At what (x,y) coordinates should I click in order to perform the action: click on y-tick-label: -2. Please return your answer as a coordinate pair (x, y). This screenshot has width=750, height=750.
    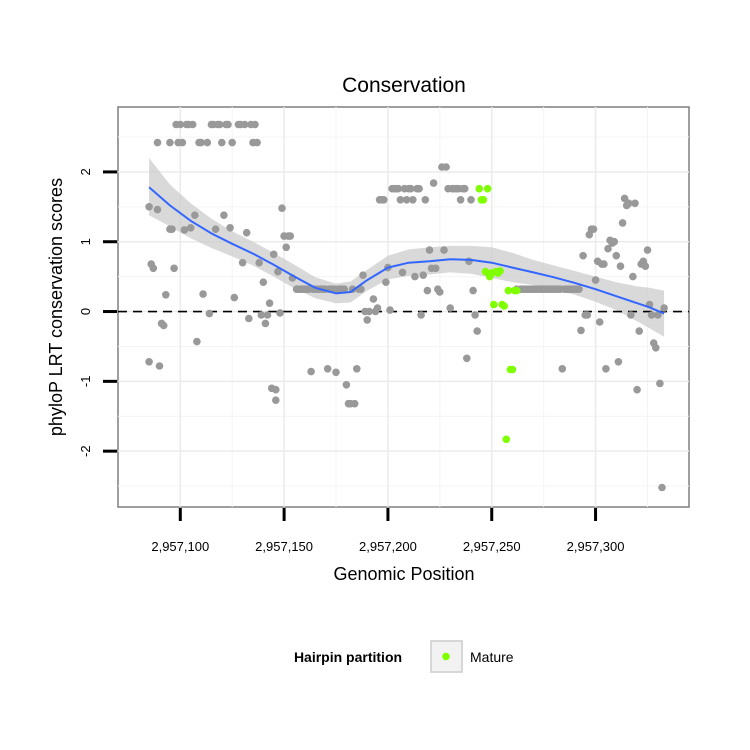
    Looking at the image, I should click on (85, 451).